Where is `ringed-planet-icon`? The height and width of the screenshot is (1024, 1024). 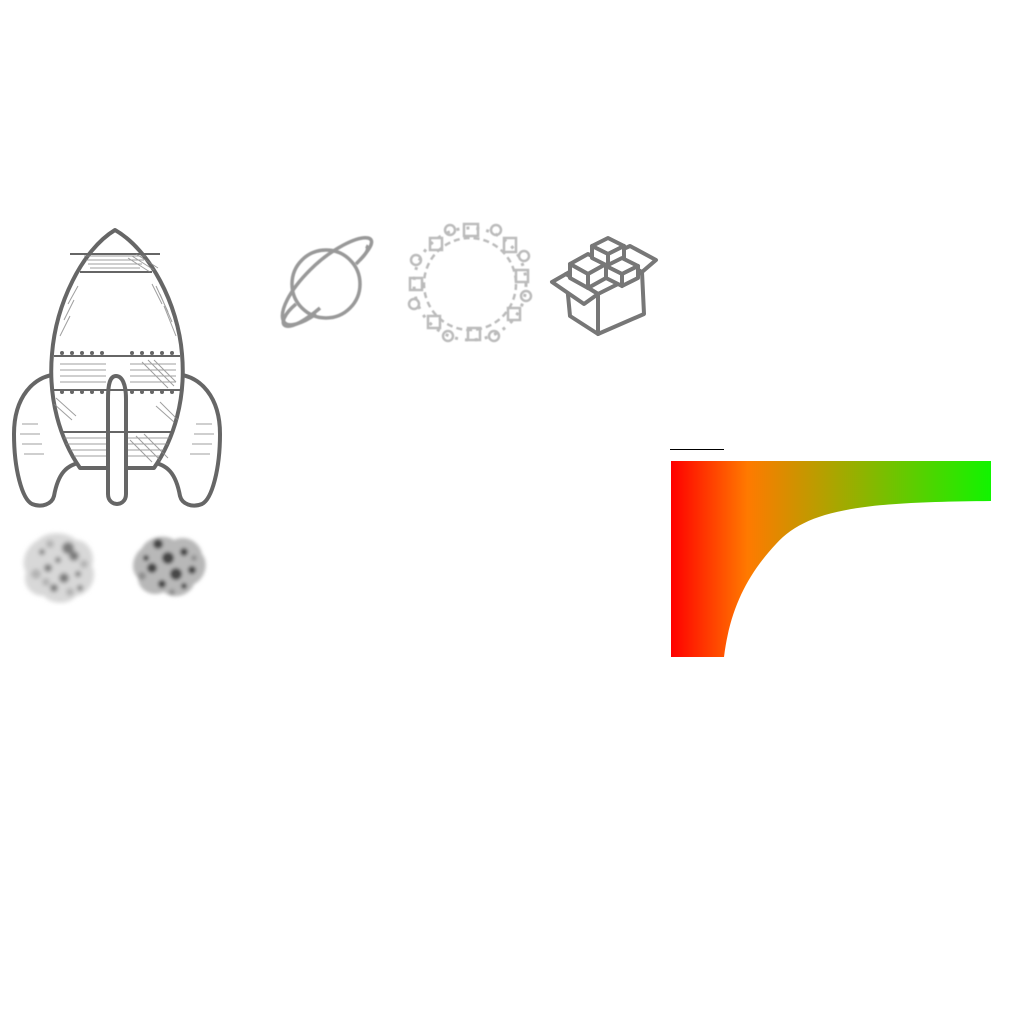
ringed-planet-icon is located at coordinates (327, 282).